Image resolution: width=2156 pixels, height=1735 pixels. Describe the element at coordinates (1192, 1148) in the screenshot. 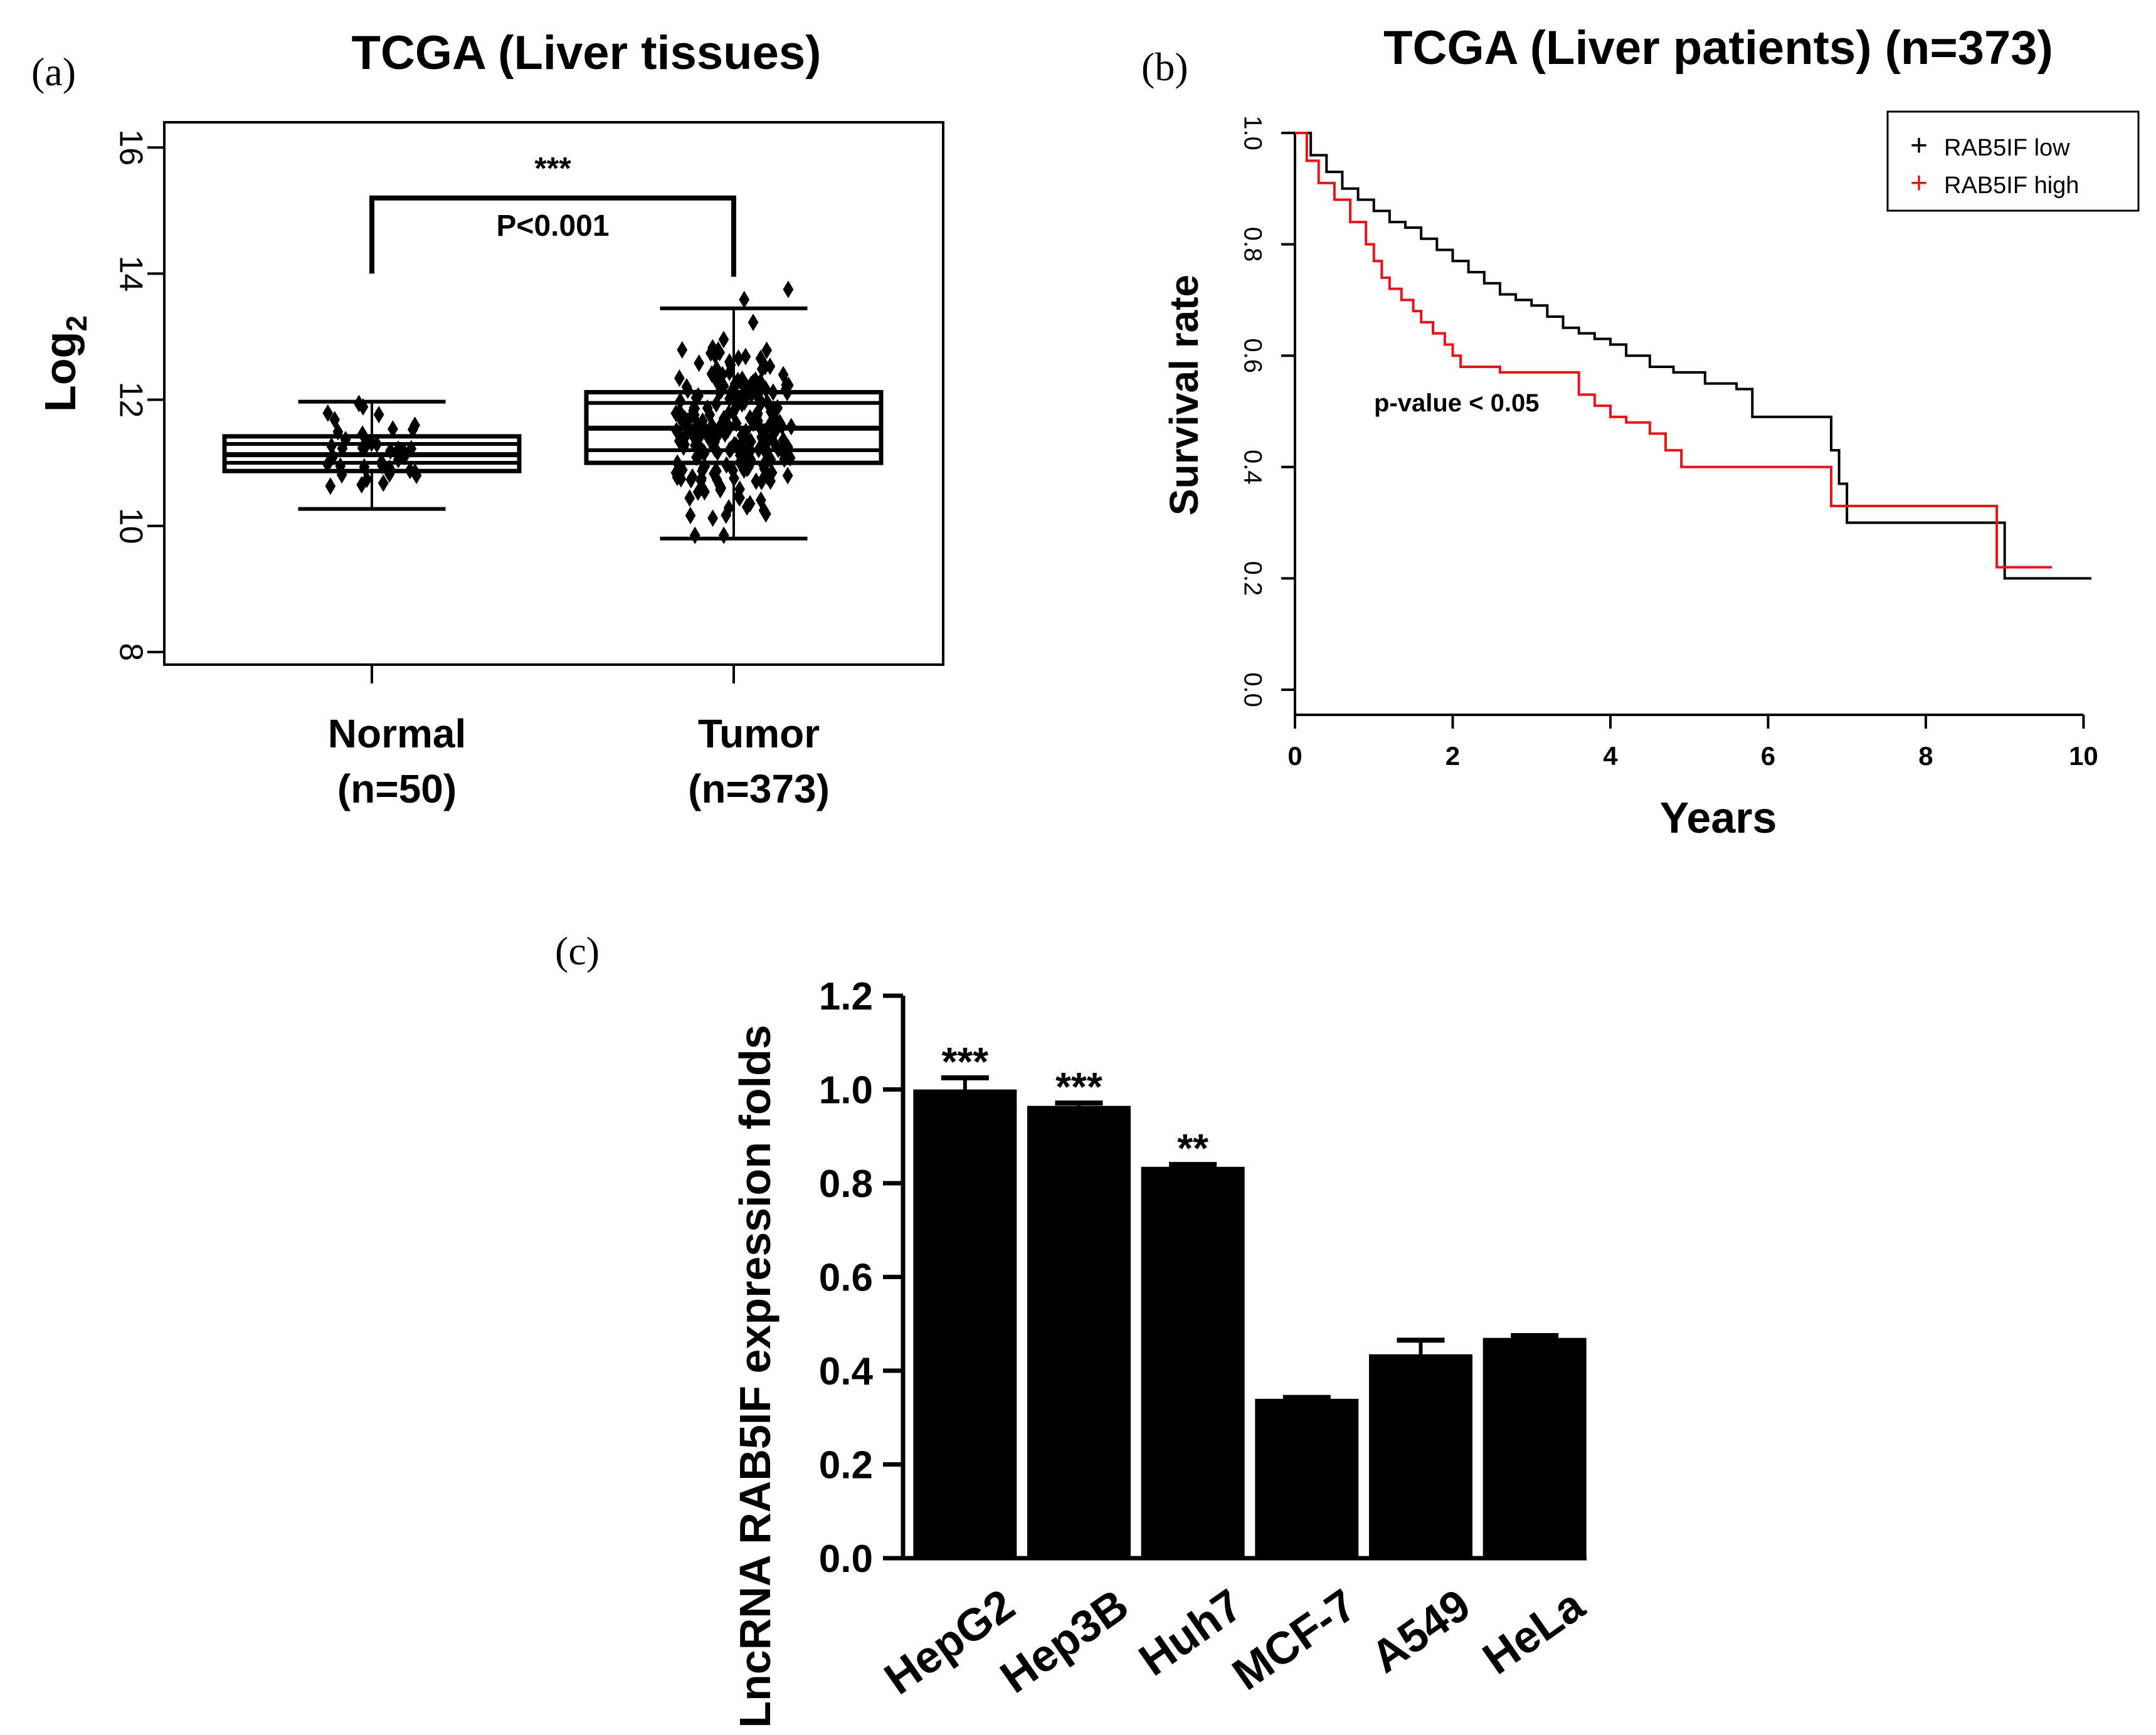

I see `bar-significance-stars: **` at that location.